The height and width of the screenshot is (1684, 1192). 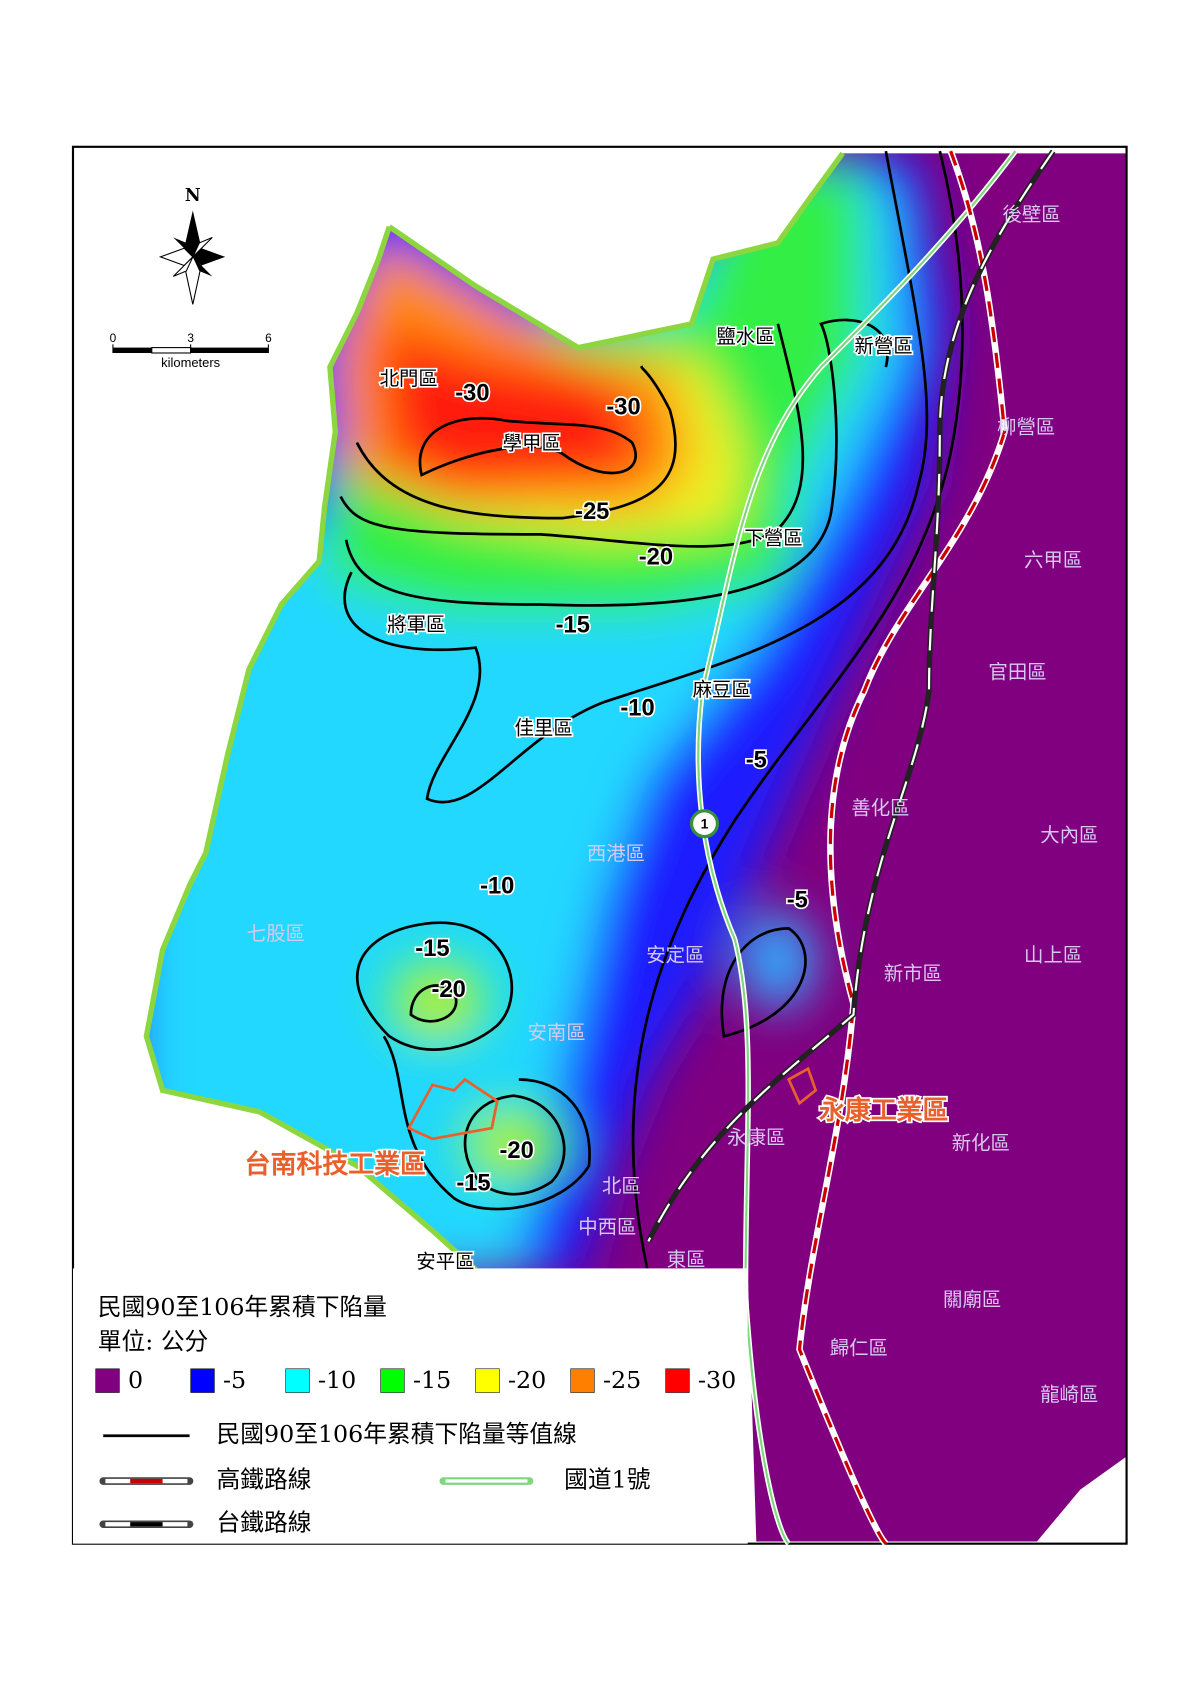 What do you see at coordinates (884, 346) in the screenshot?
I see `district-label: 新營區` at bounding box center [884, 346].